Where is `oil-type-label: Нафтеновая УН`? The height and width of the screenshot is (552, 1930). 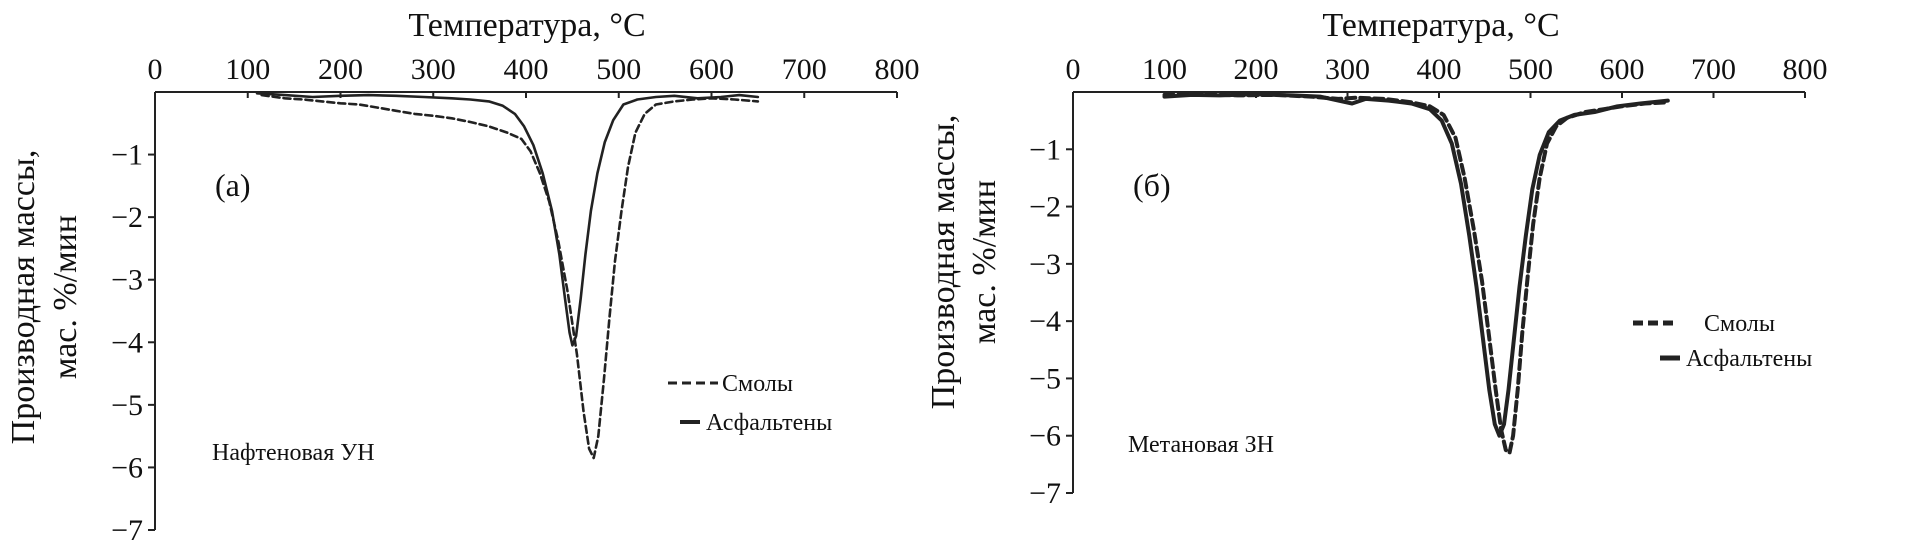
oil-type-label: Нафтеновая УН is located at coordinates (293, 453).